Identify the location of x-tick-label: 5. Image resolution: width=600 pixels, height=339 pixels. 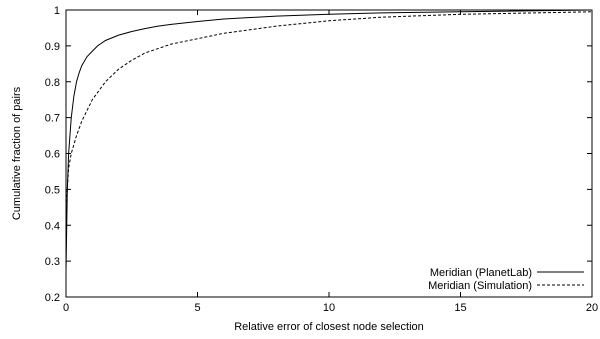
(197, 308).